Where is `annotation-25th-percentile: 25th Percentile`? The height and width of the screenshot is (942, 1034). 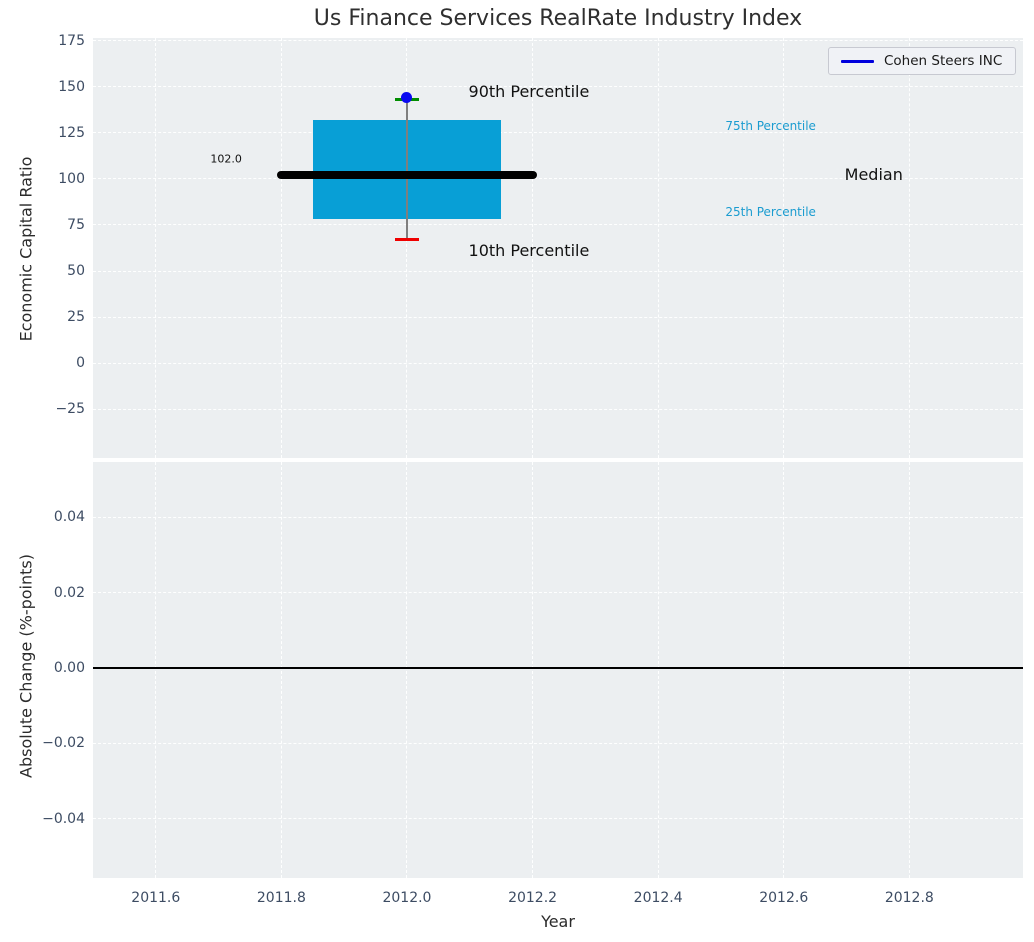
annotation-25th-percentile: 25th Percentile is located at coordinates (770, 212).